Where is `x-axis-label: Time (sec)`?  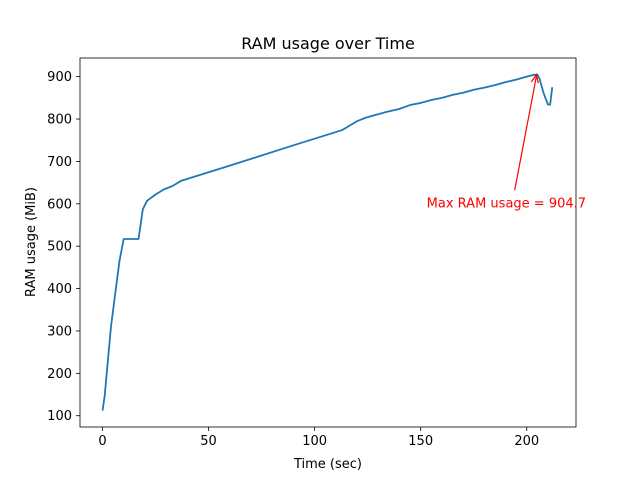
x-axis-label: Time (sec) is located at coordinates (327, 464).